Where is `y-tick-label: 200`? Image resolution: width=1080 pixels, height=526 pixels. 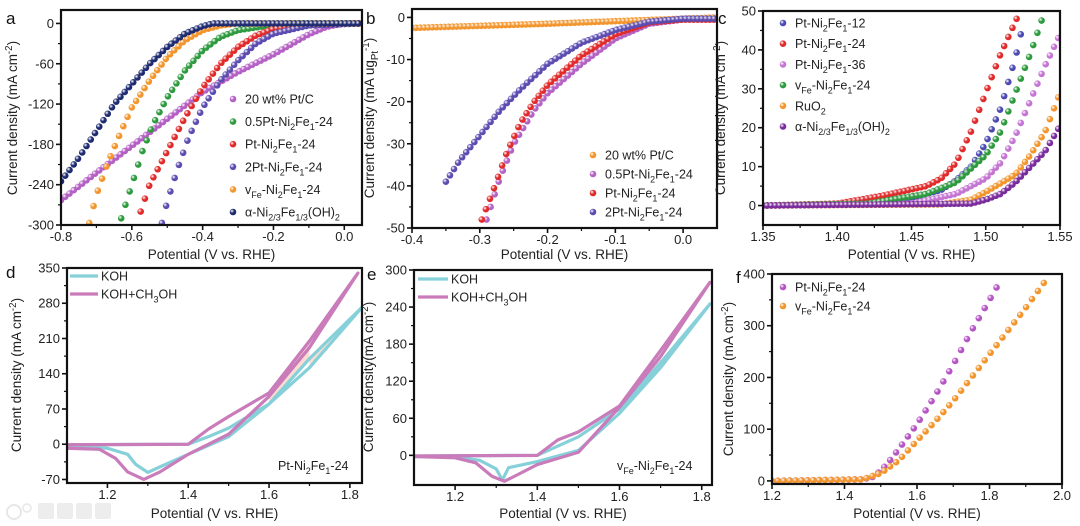 y-tick-label: 200 is located at coordinates (754, 377).